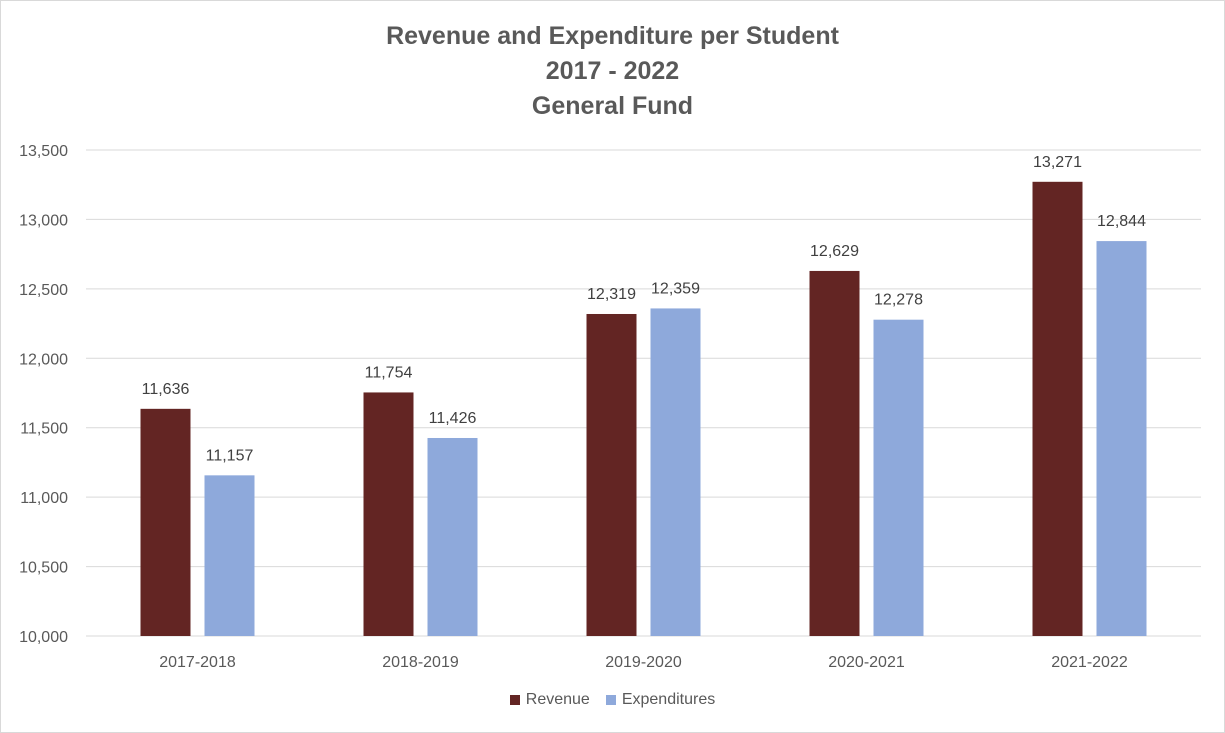  What do you see at coordinates (453, 418) in the screenshot?
I see `data-label: 11,426` at bounding box center [453, 418].